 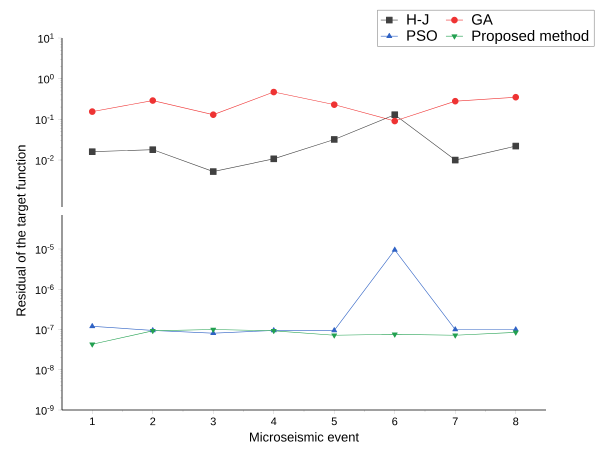 What do you see at coordinates (213, 422) in the screenshot?
I see `x-tick-label: 3` at bounding box center [213, 422].